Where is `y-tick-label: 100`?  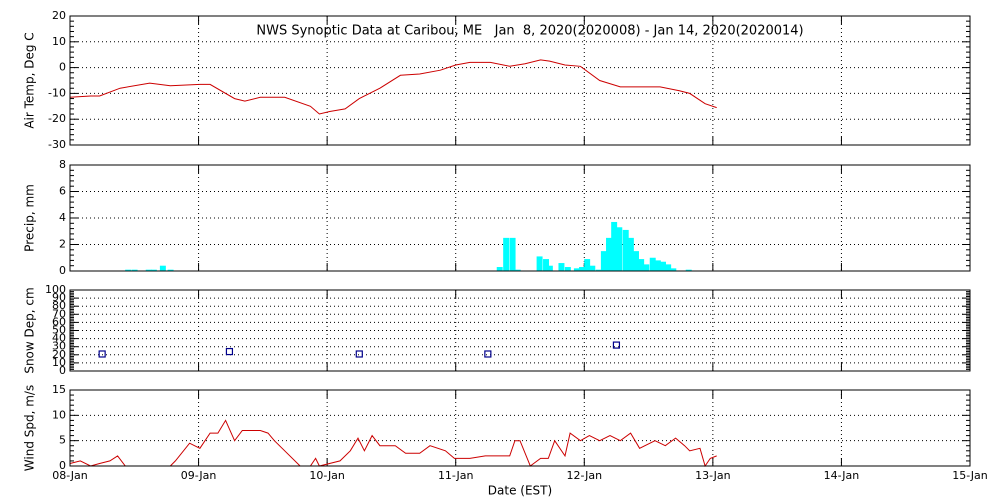
y-tick-label: 100 is located at coordinates (55, 289).